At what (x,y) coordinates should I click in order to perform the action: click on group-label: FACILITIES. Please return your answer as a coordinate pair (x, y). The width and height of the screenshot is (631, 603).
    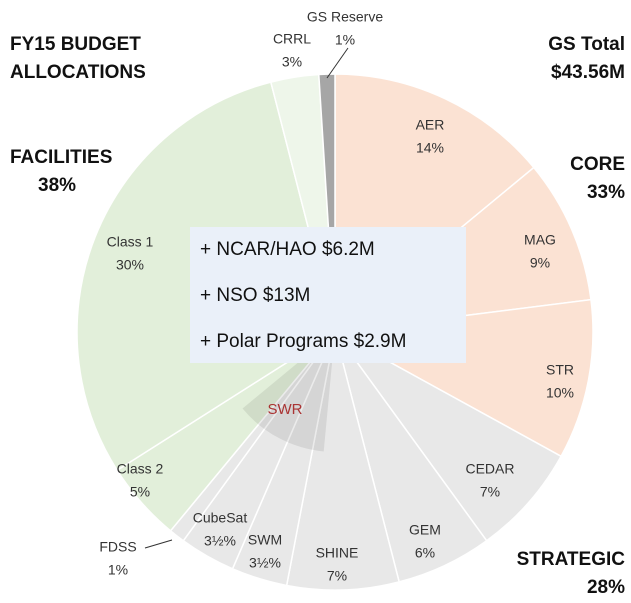
    Looking at the image, I should click on (61, 157).